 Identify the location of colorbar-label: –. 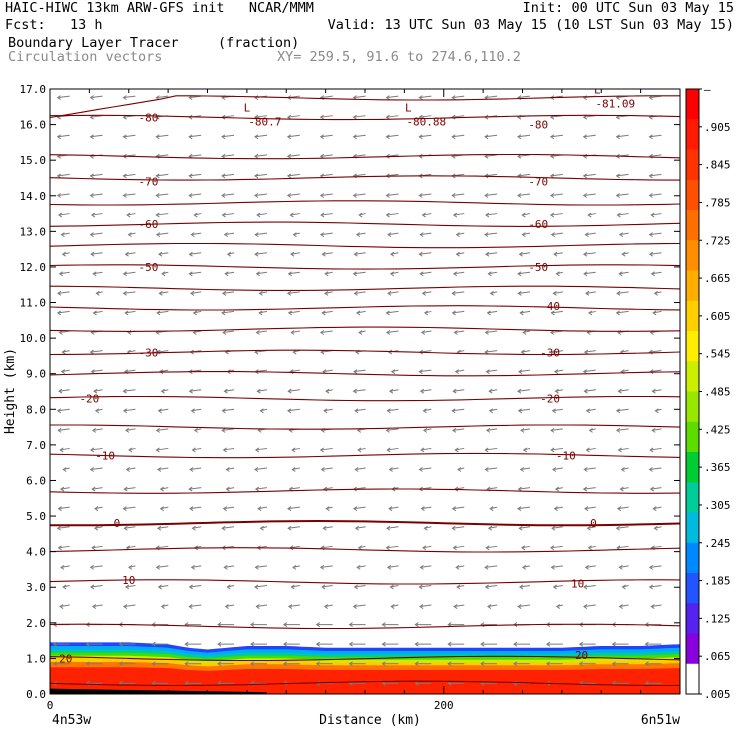
(707, 89).